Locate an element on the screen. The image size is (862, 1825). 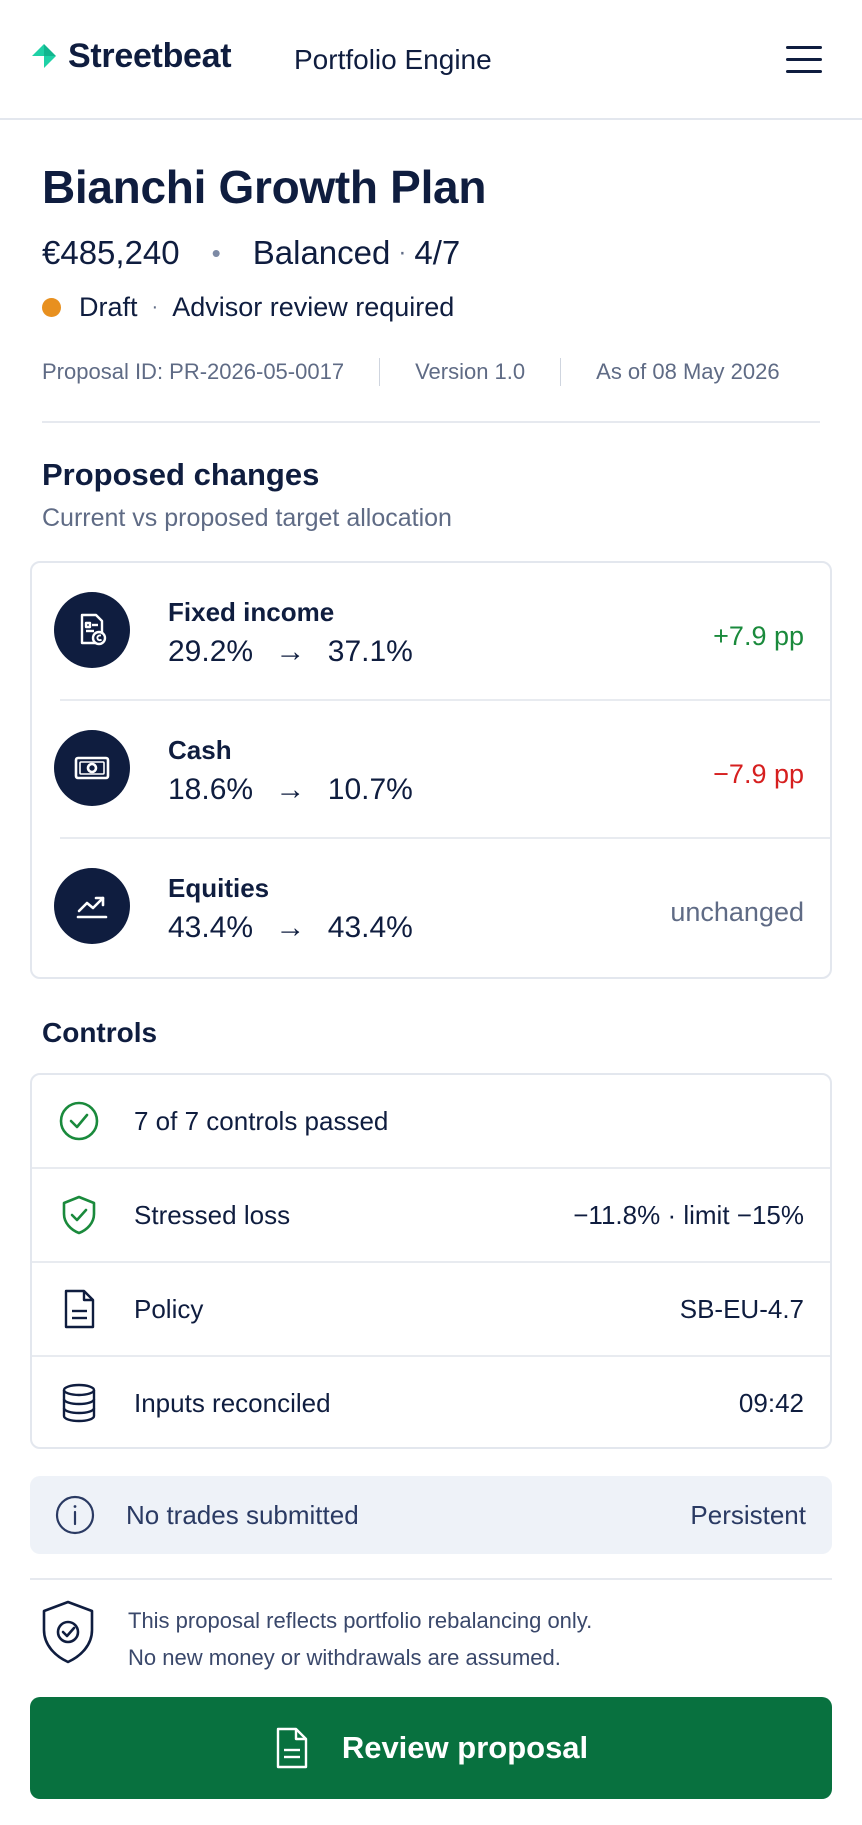
app-header: Streetbeat Portfolio Engine is located at coordinates (431, 60).